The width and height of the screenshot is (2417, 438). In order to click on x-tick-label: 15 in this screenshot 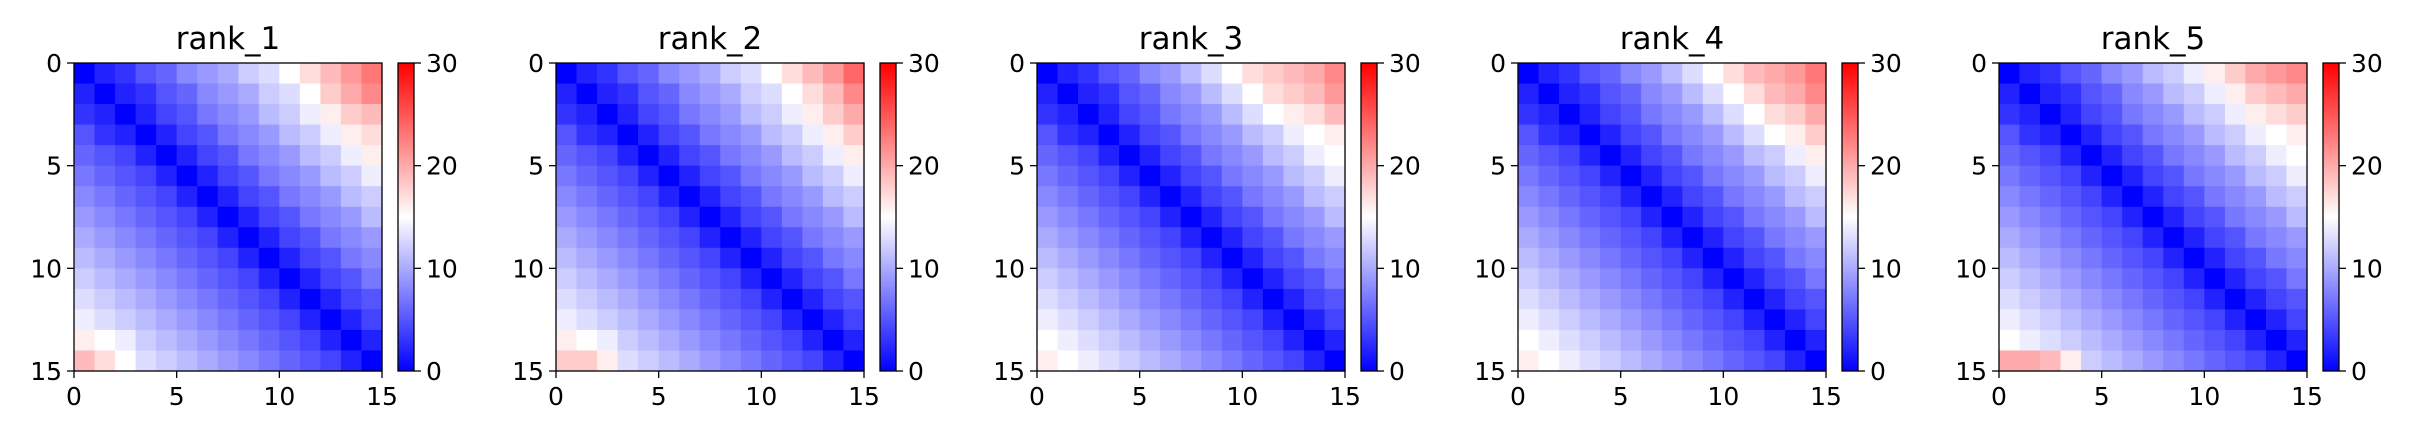, I will do `click(2307, 396)`.